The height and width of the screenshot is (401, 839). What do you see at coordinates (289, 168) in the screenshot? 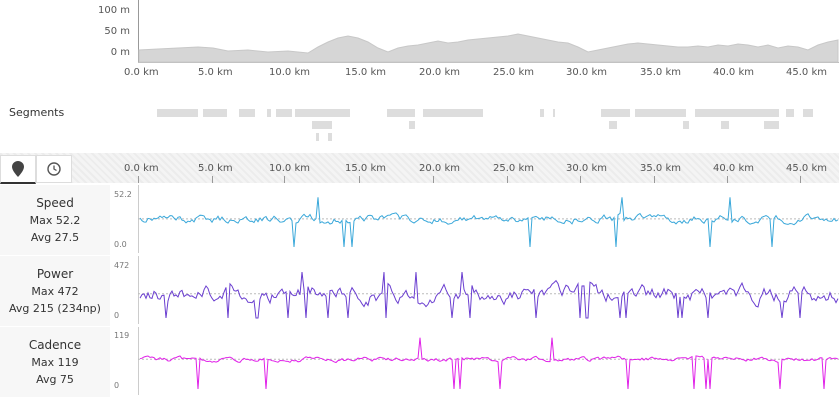
I see `axis-x-tick: 10.0 km` at bounding box center [289, 168].